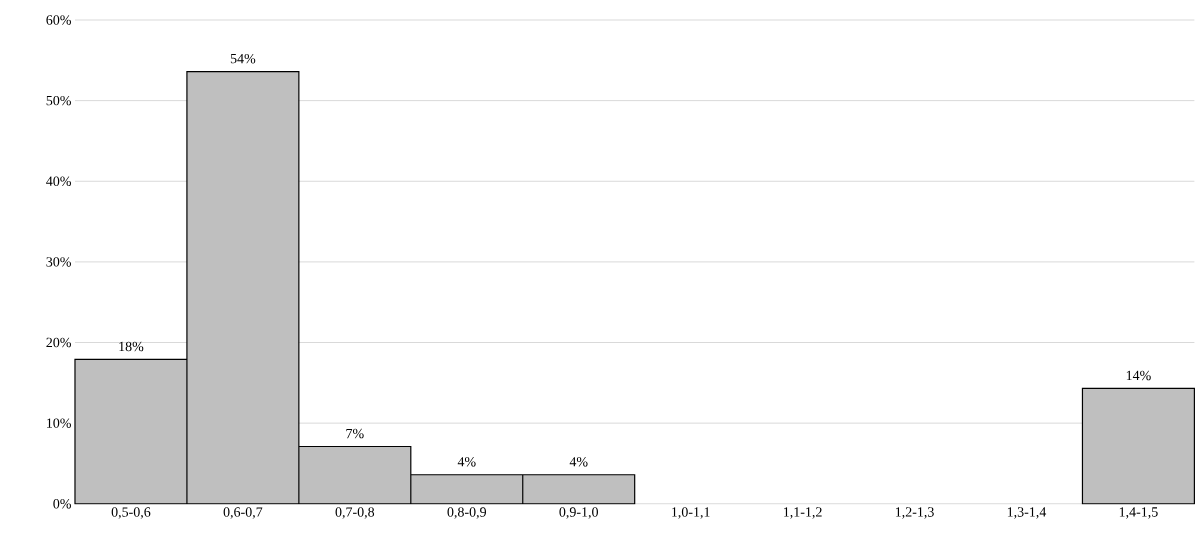  Describe the element at coordinates (58, 20) in the screenshot. I see `y-tick-label: 60%` at that location.